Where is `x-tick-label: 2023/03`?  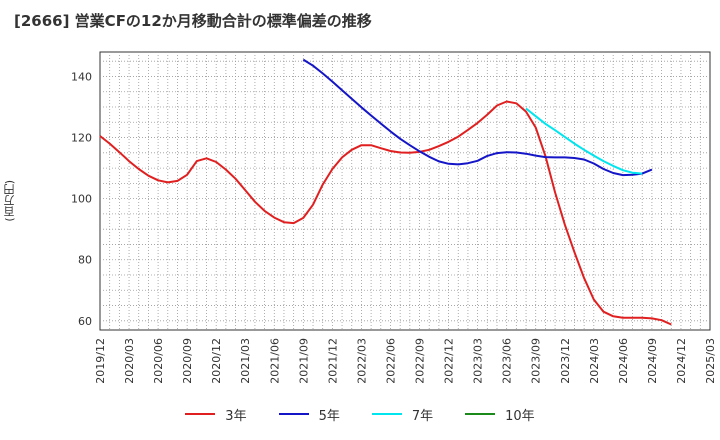 x-tick-label: 2023/03 is located at coordinates (478, 361).